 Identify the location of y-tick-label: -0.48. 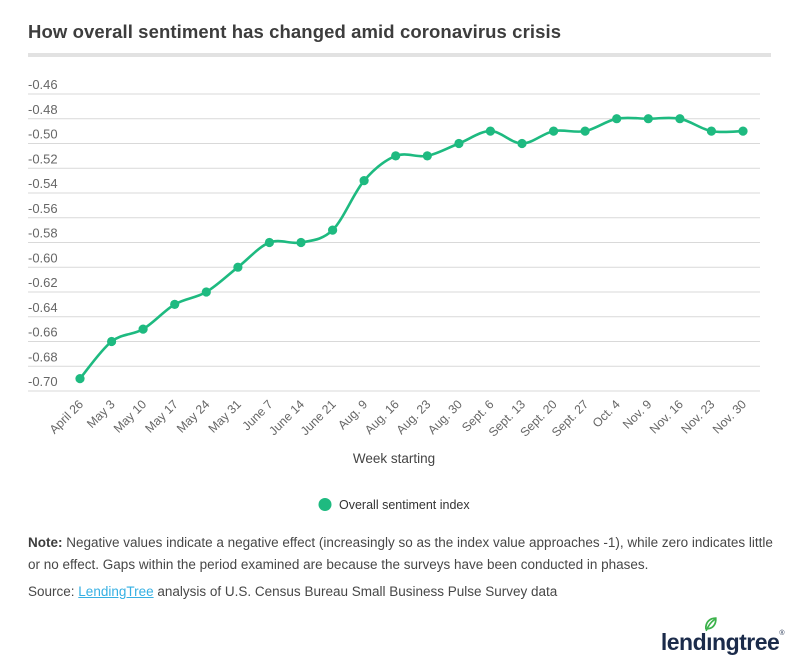
(43, 109).